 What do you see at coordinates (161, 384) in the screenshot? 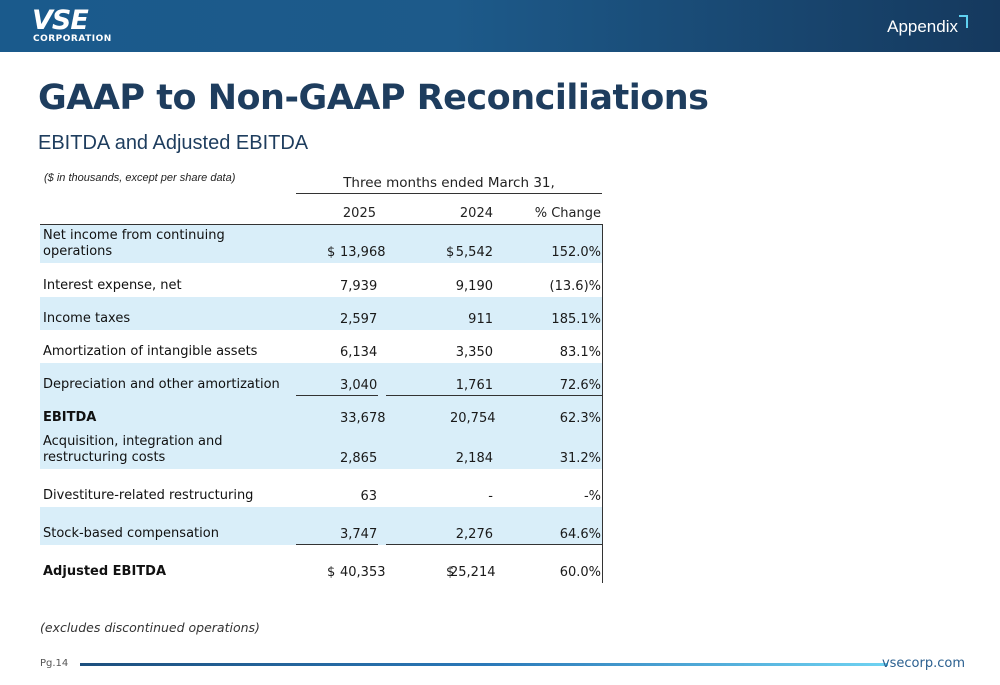
I see `row-label: Depreciation and other amortization` at bounding box center [161, 384].